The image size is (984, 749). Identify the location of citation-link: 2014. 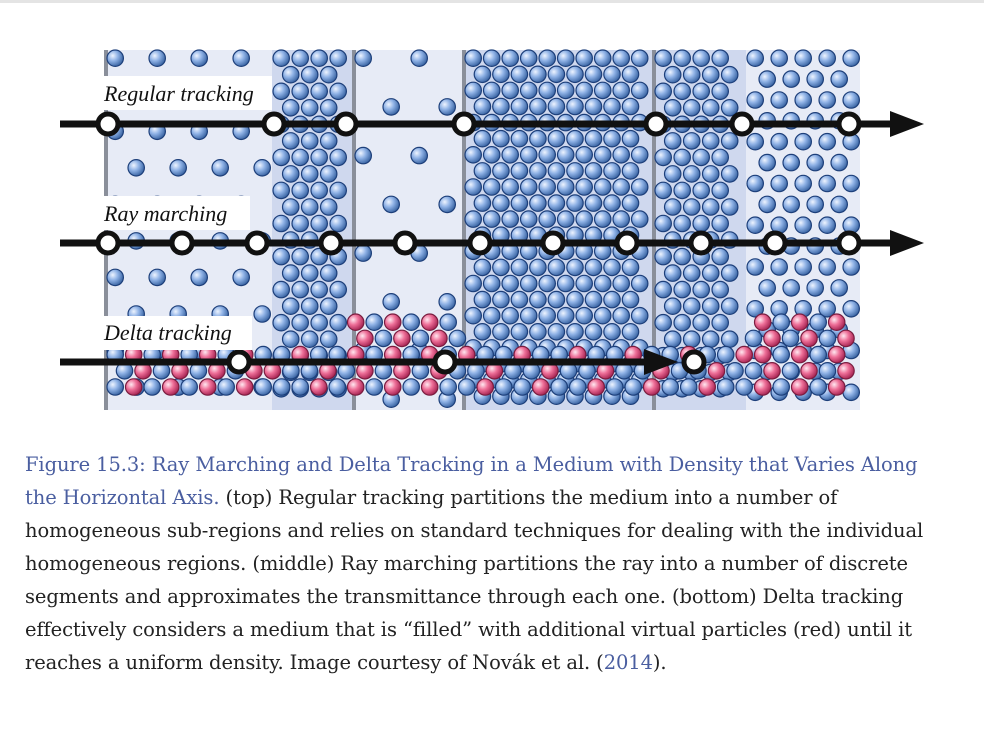
(628, 662).